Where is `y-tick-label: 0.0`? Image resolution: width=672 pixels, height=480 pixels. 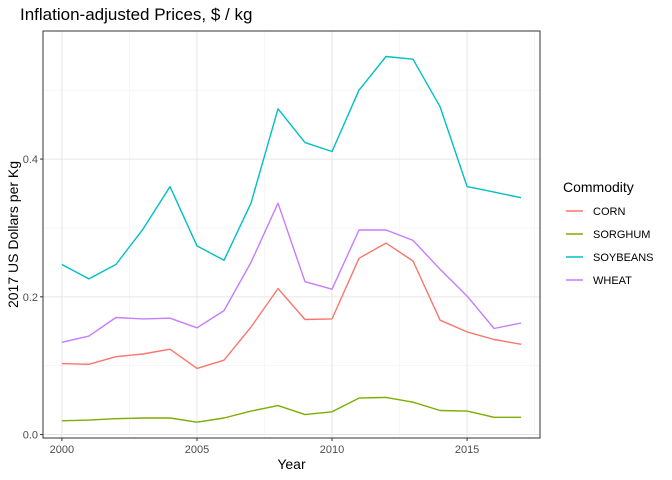
y-tick-label: 0.0 is located at coordinates (30, 436).